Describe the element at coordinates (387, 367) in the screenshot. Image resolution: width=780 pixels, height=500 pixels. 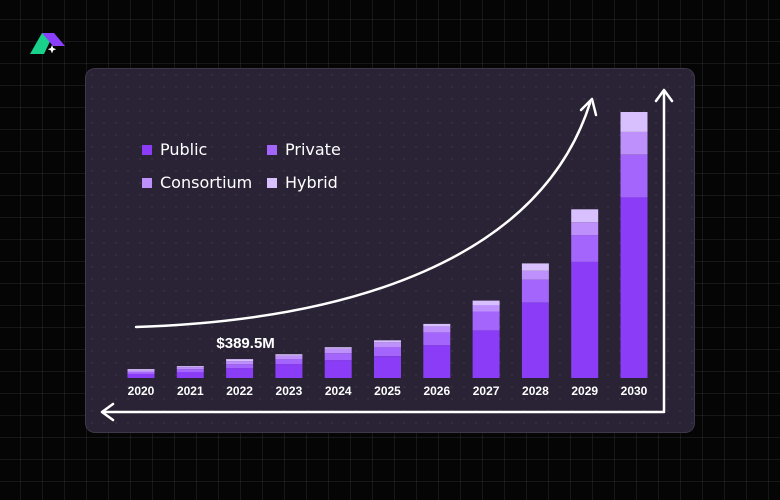
I see `bar-public-2025` at that location.